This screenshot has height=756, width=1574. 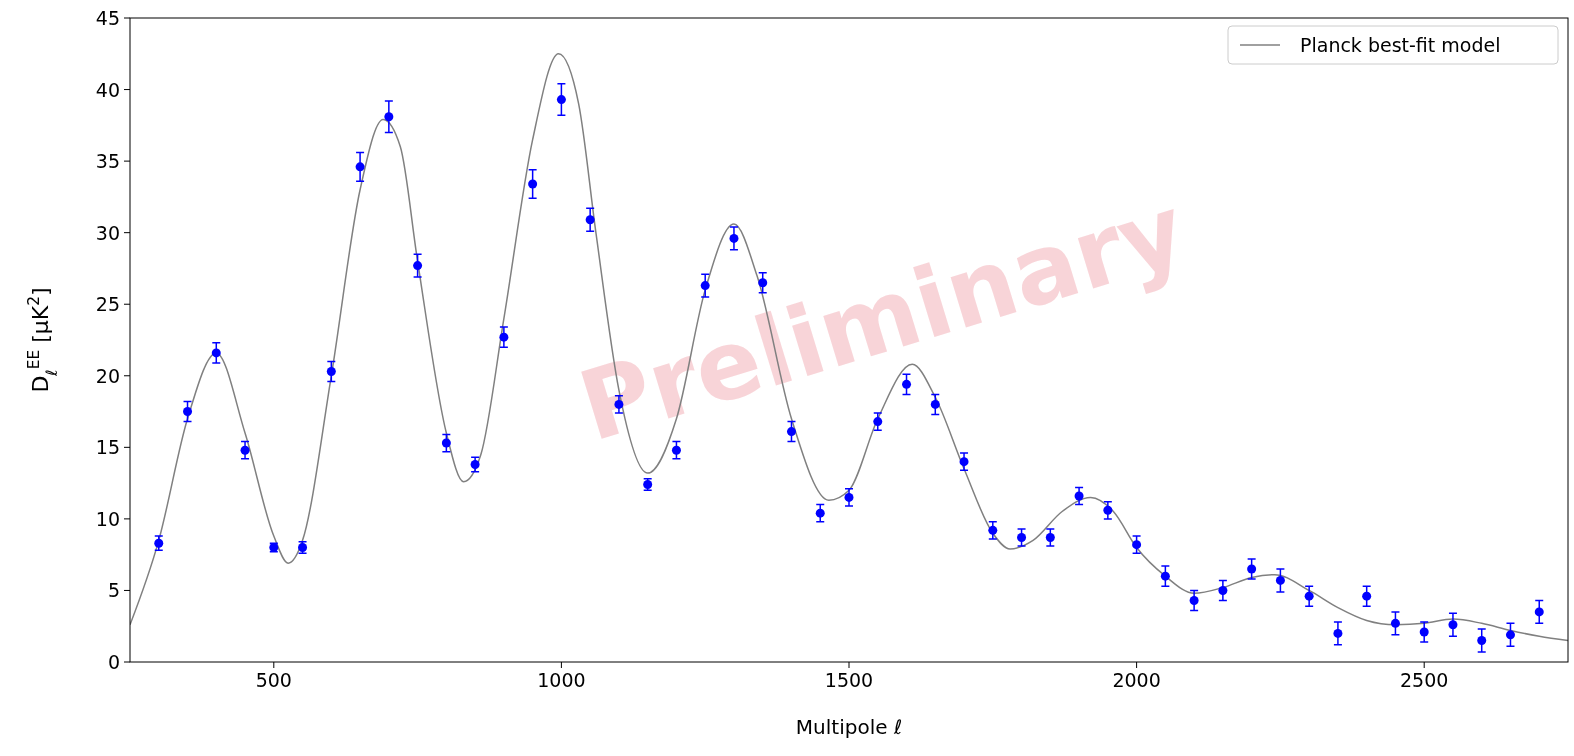 What do you see at coordinates (1400, 45) in the screenshot?
I see `legend-label: Planck best-fit model` at bounding box center [1400, 45].